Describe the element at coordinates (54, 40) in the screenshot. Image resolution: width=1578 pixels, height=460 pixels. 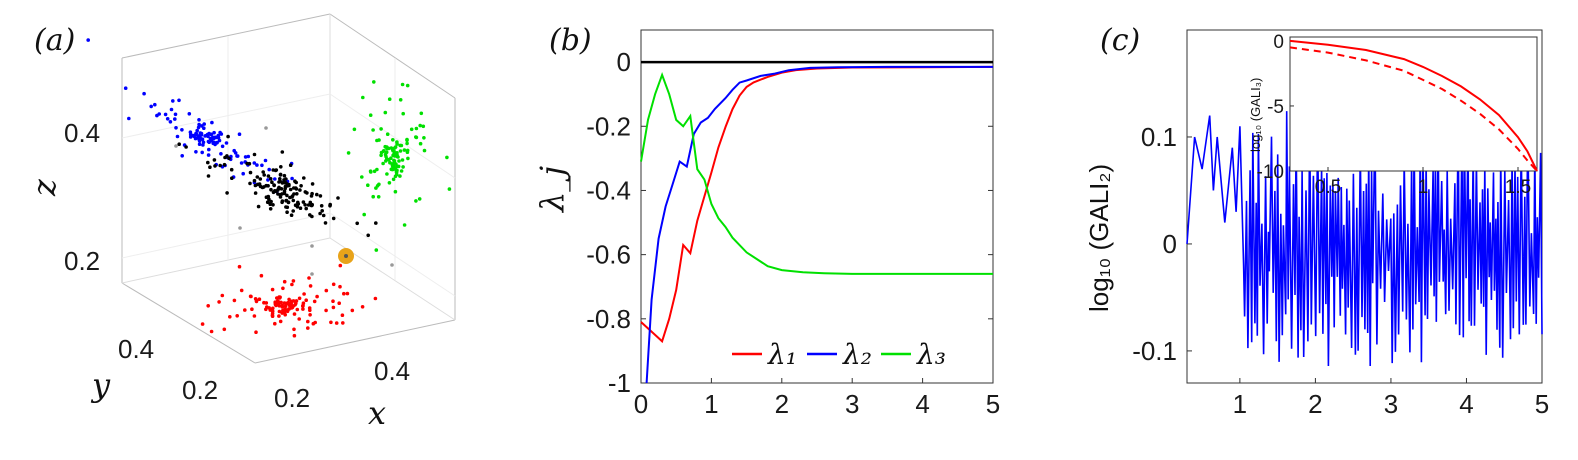
I see `panel-a-label: (a)` at that location.